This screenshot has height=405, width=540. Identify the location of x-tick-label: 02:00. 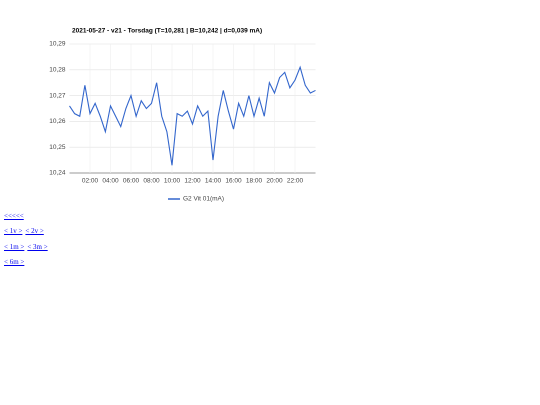
(90, 181).